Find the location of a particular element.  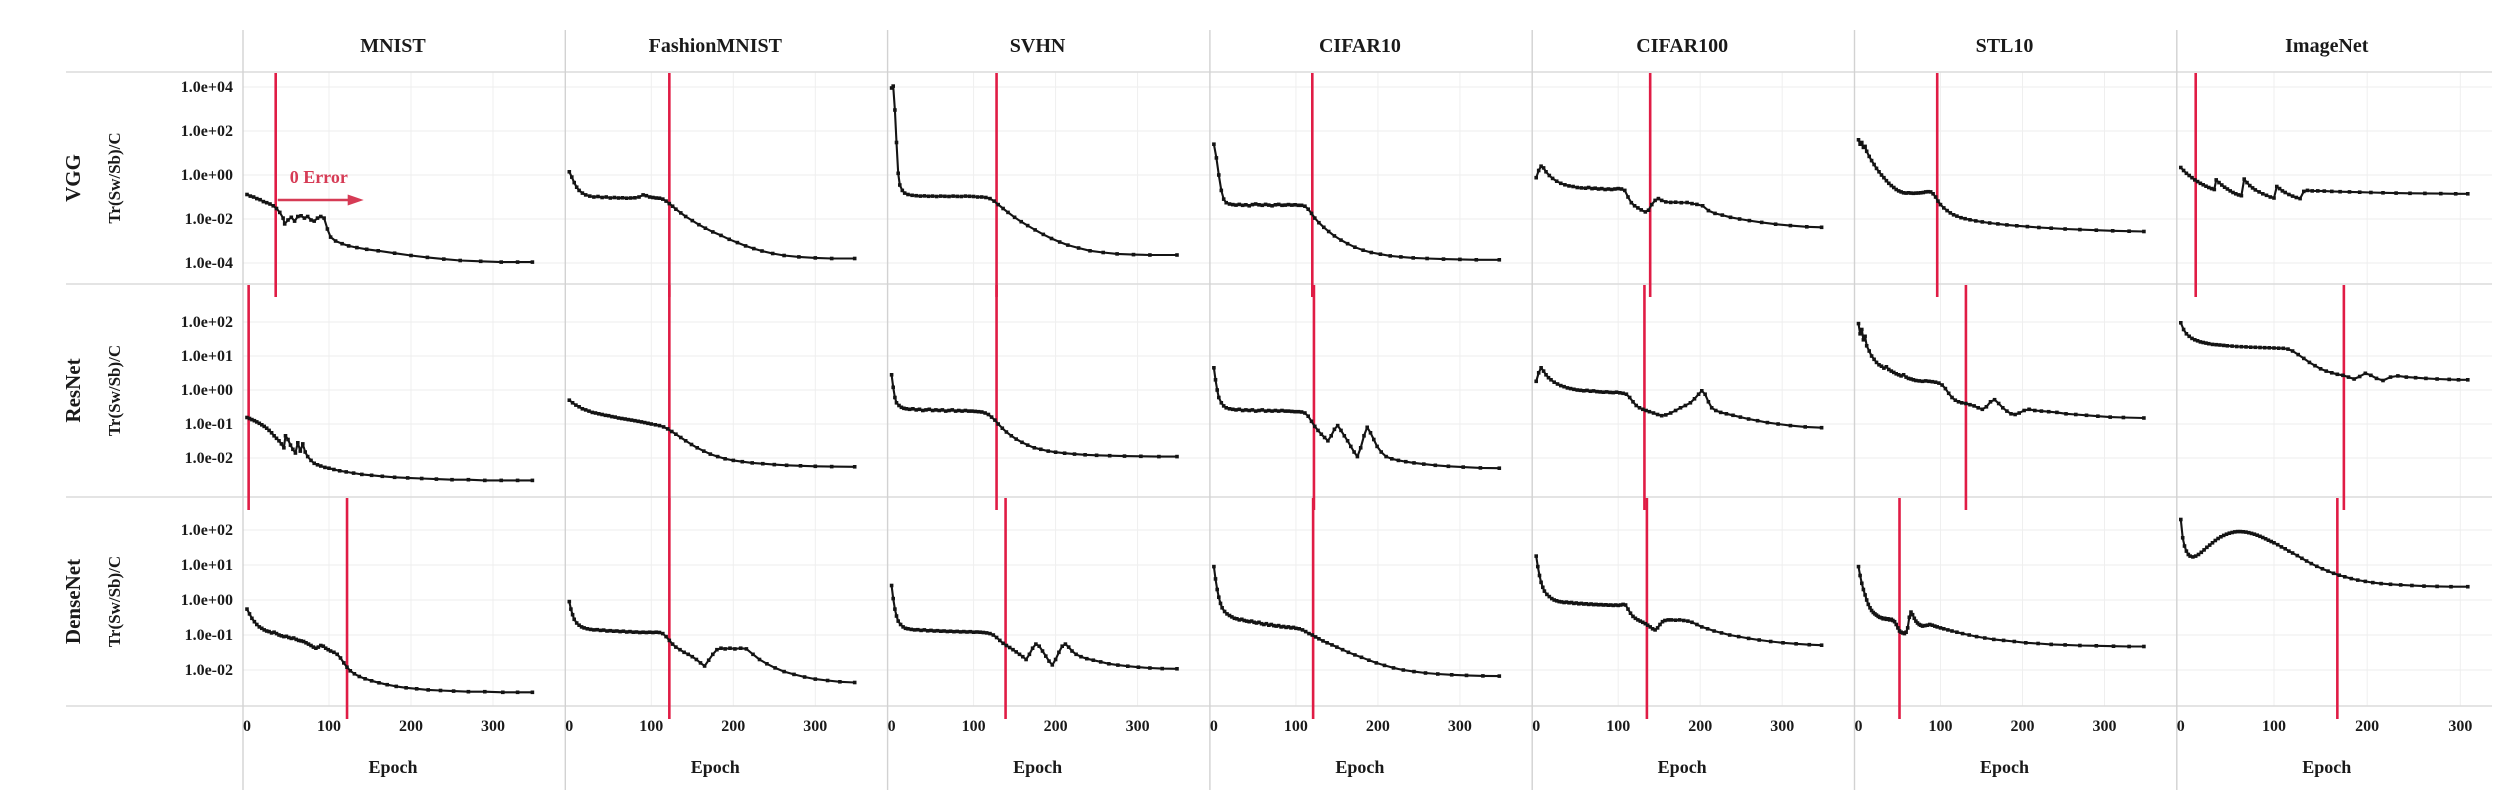

column-title-fashionmnist: FashionMNIST is located at coordinates (716, 46).